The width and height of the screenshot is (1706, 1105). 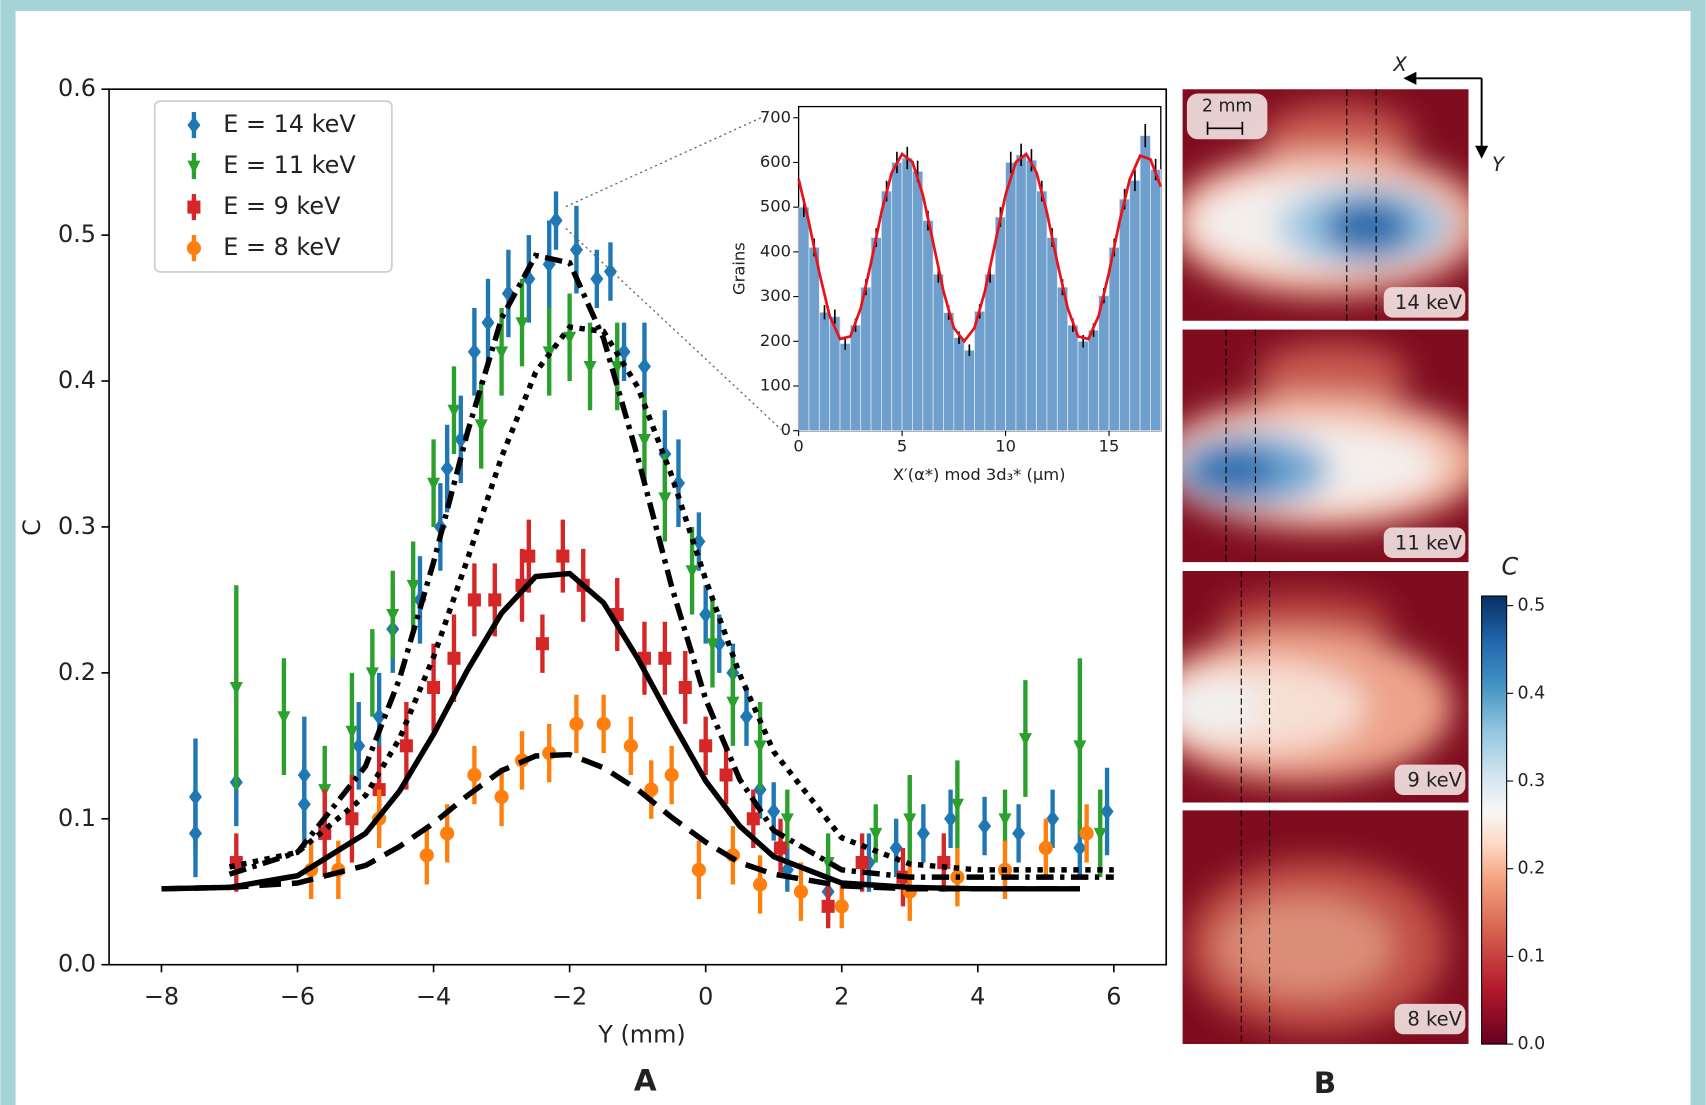 I want to click on y-tick-label: 0.3, so click(x=77, y=526).